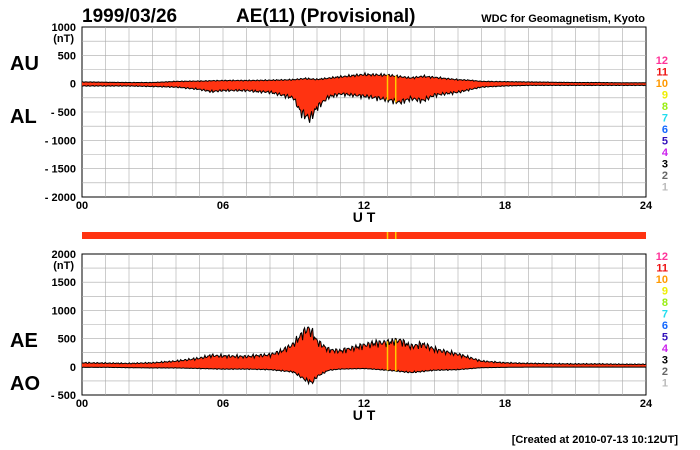 Image resolution: width=700 pixels, height=450 pixels. I want to click on data-source: WDC for Geomagnetism, Kyoto, so click(563, 19).